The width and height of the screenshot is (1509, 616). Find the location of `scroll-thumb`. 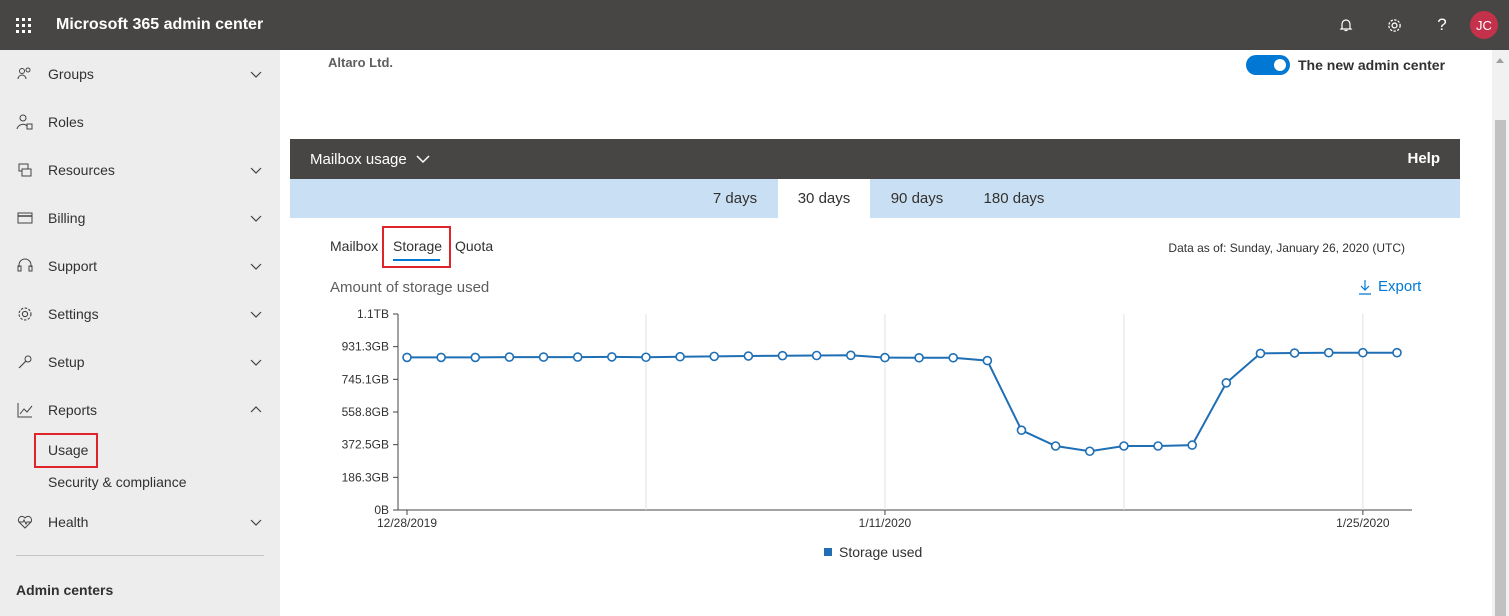

scroll-thumb is located at coordinates (1500, 368).